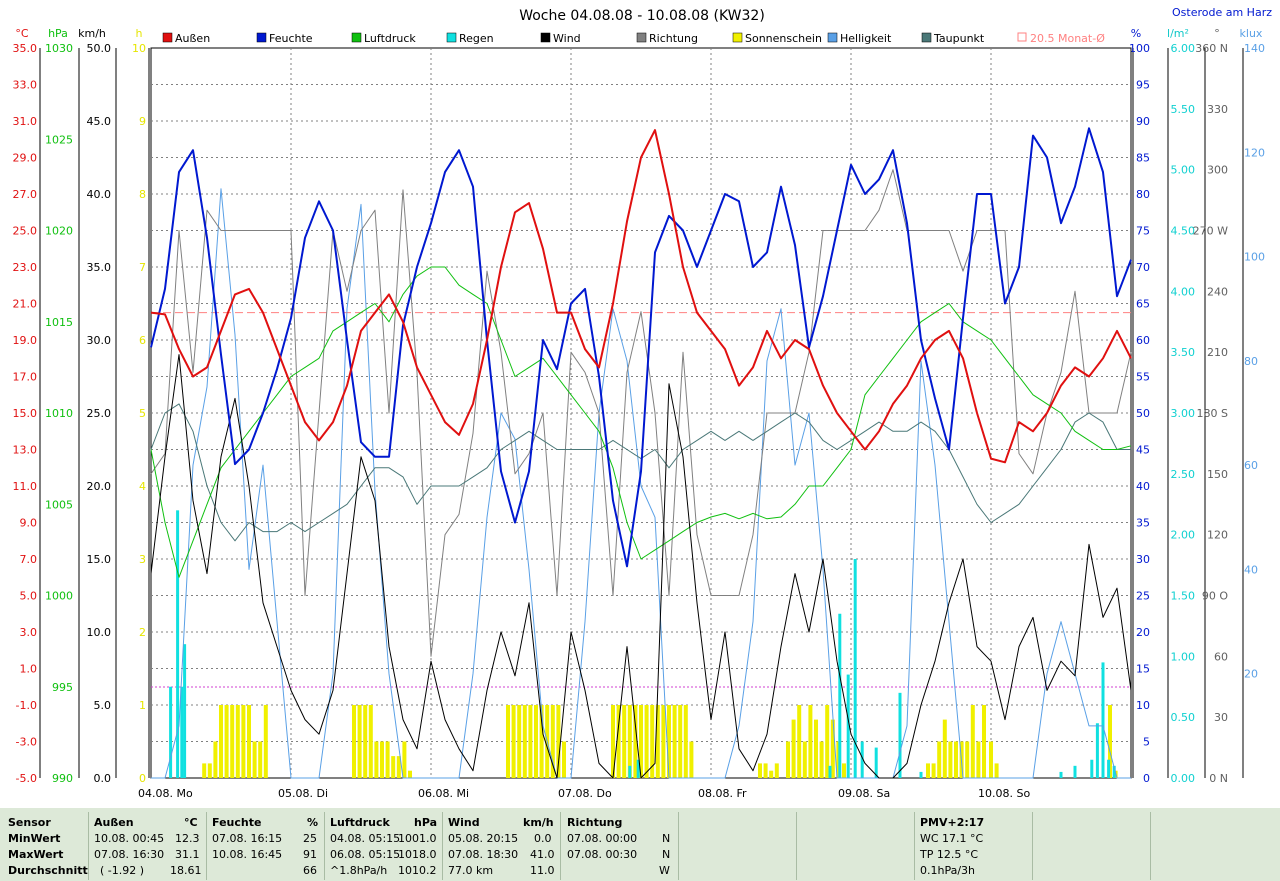 The width and height of the screenshot is (1280, 881). What do you see at coordinates (103, 778) in the screenshot?
I see `wind-tick-label: 0.0` at bounding box center [103, 778].